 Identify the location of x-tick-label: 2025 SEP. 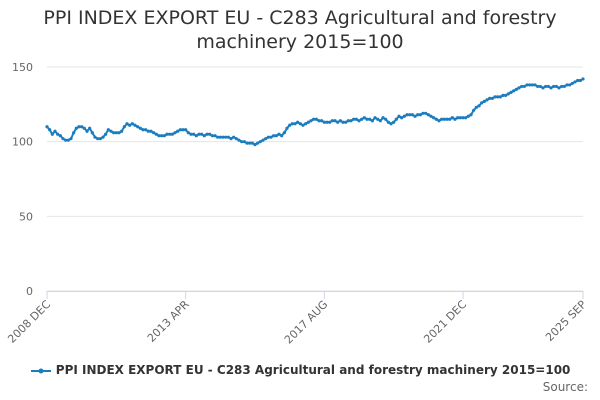
(566, 321).